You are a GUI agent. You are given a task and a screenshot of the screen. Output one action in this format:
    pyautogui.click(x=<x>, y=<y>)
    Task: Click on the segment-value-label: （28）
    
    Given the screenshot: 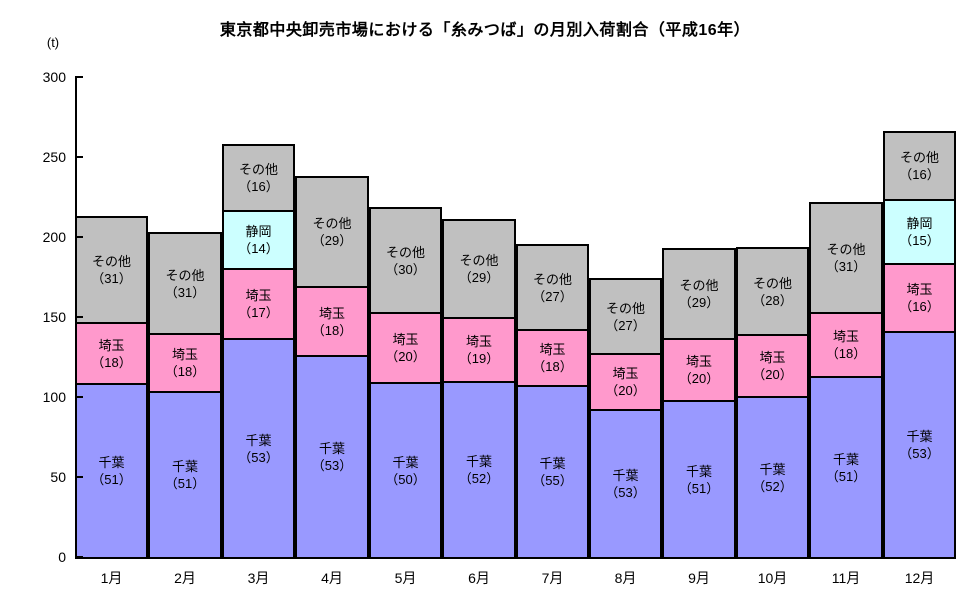 What is the action you would take?
    pyautogui.click(x=772, y=300)
    